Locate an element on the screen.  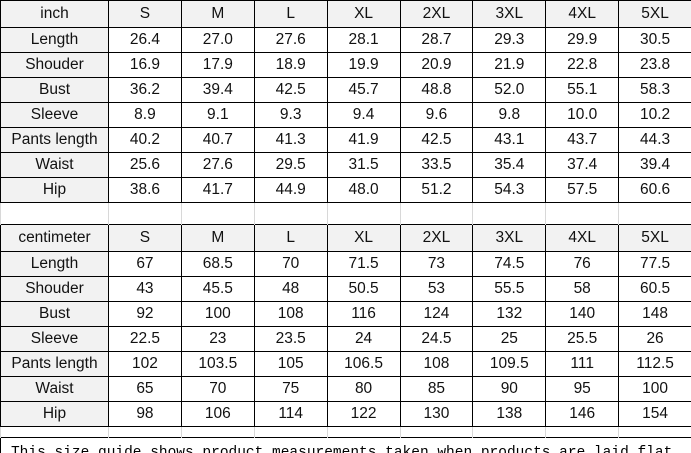
cell-sleeve-s: 22.5 is located at coordinates (145, 339).